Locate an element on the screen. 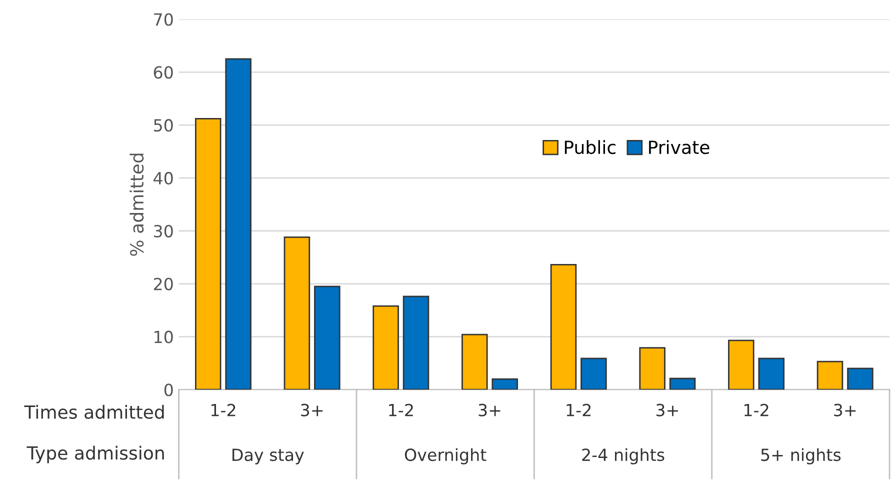 This screenshot has width=894, height=481. text: Times admitted is located at coordinates (94, 411).